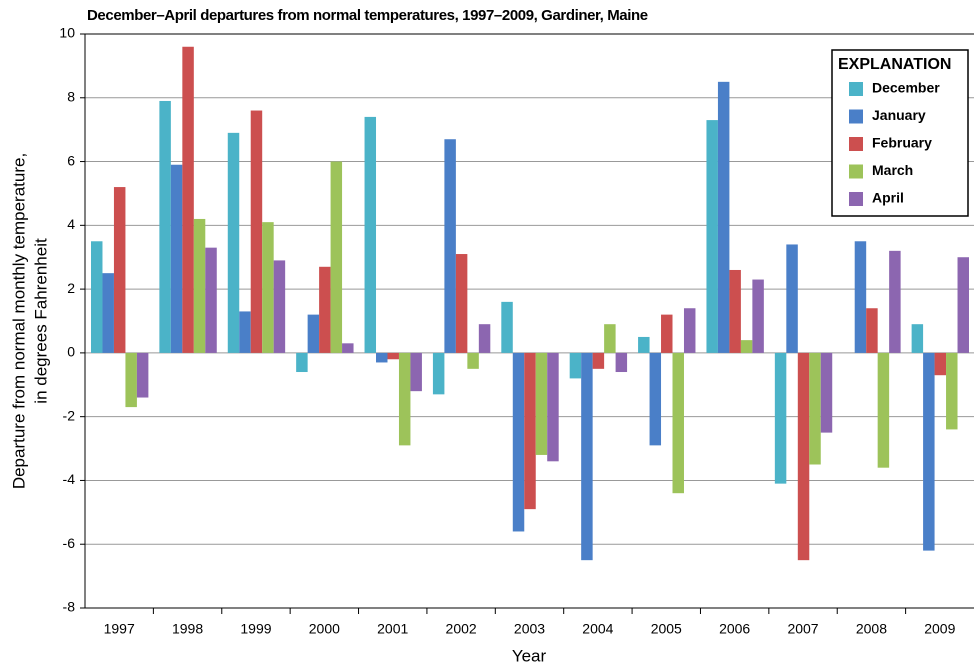 This screenshot has width=974, height=669. I want to click on y-tick-label: -6, so click(69, 543).